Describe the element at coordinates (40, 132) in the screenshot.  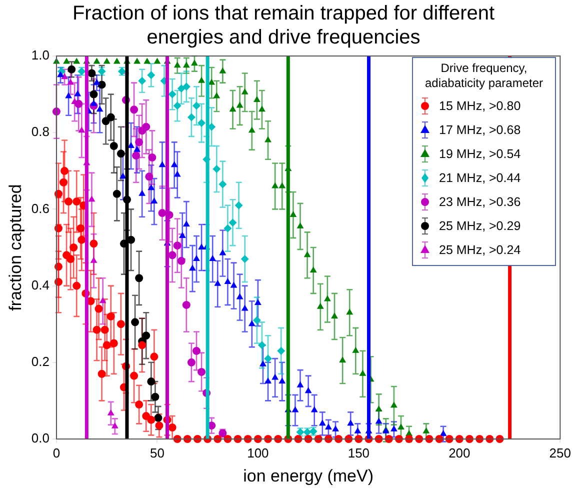
I see `y-tick-label: 0.8` at that location.